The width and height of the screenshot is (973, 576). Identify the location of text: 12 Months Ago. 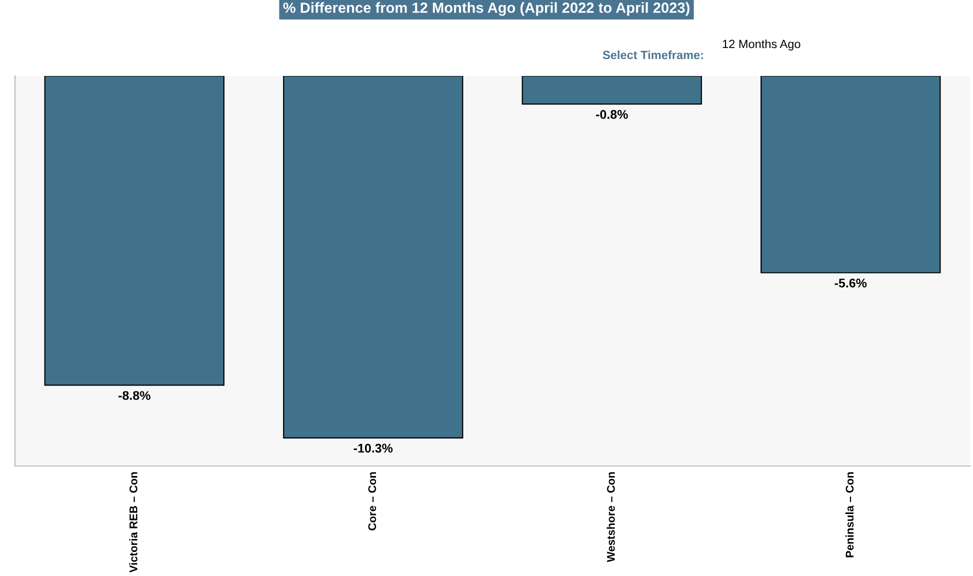
(761, 45).